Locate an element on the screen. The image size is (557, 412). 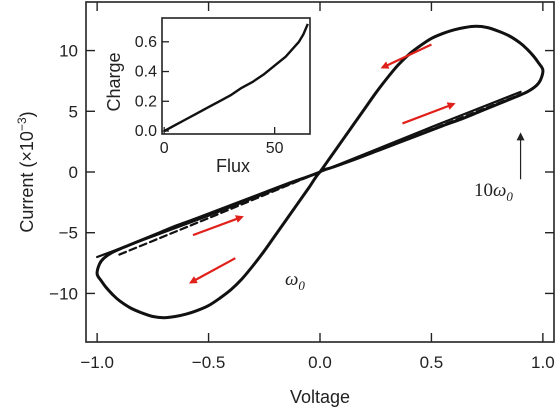
omega10-annotation: 10ω0 is located at coordinates (493, 192).